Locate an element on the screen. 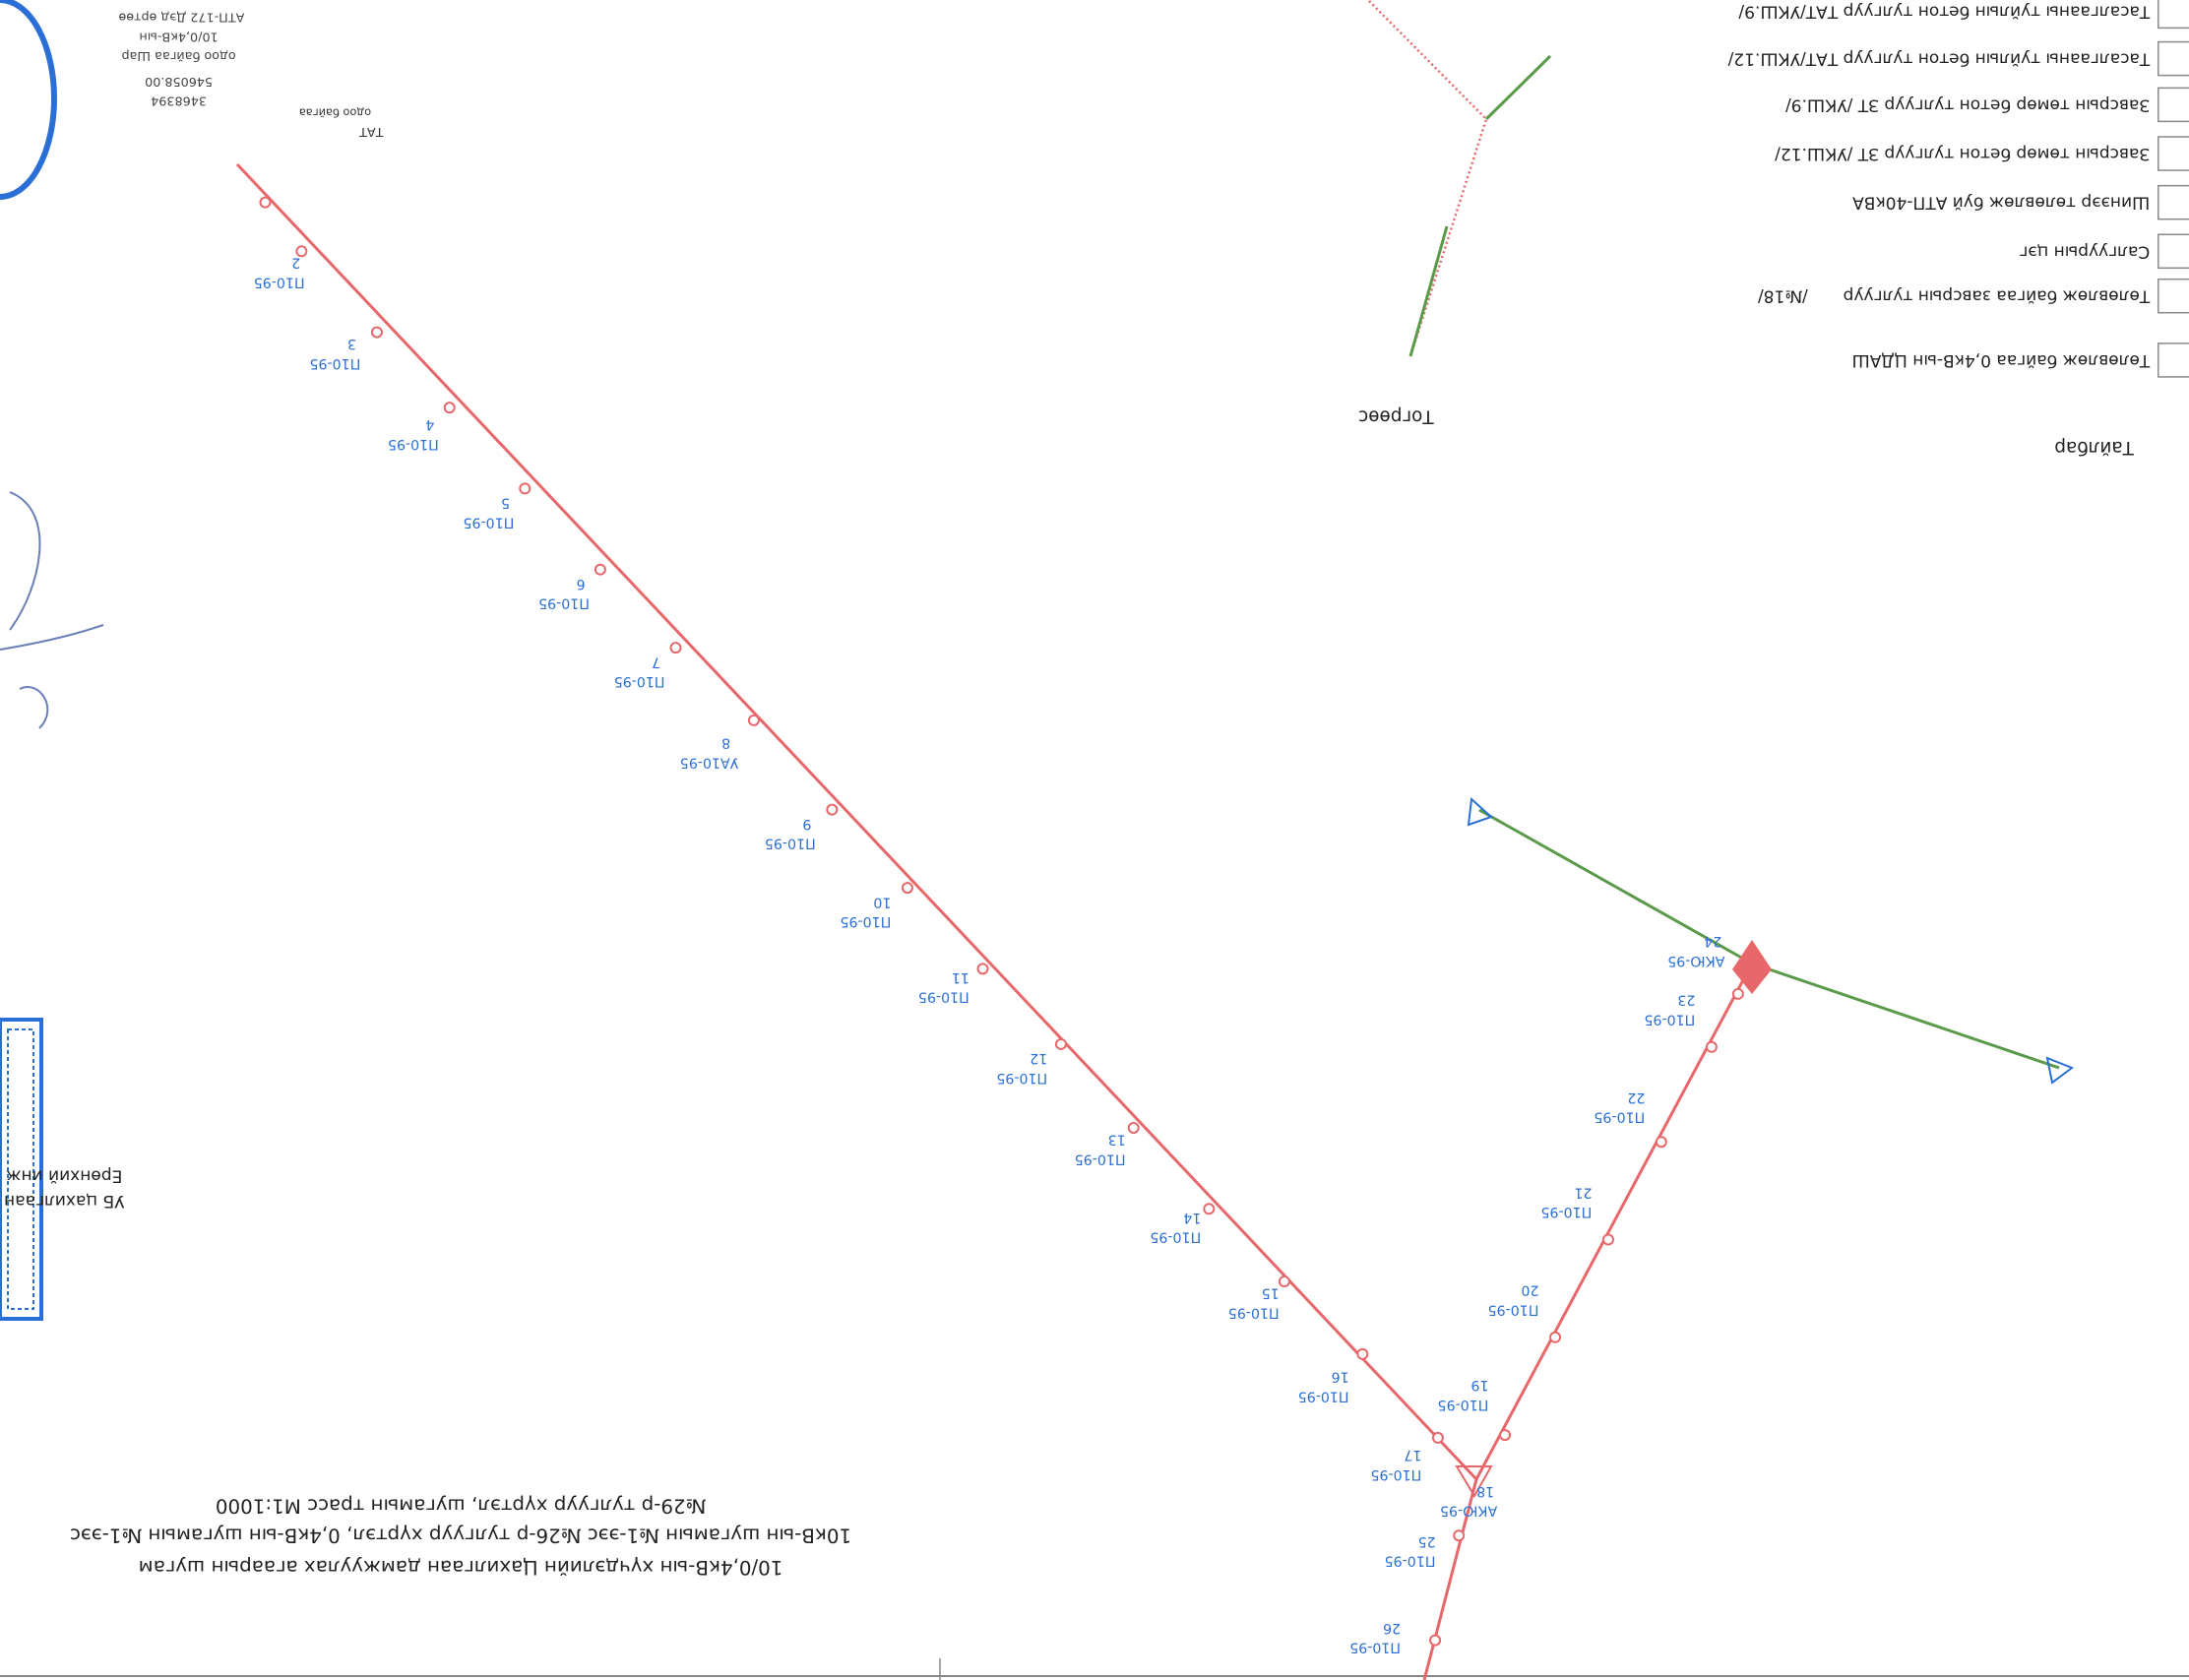 Image resolution: width=2189 pixels, height=1680 pixels. pole-number: 5 is located at coordinates (505, 503).